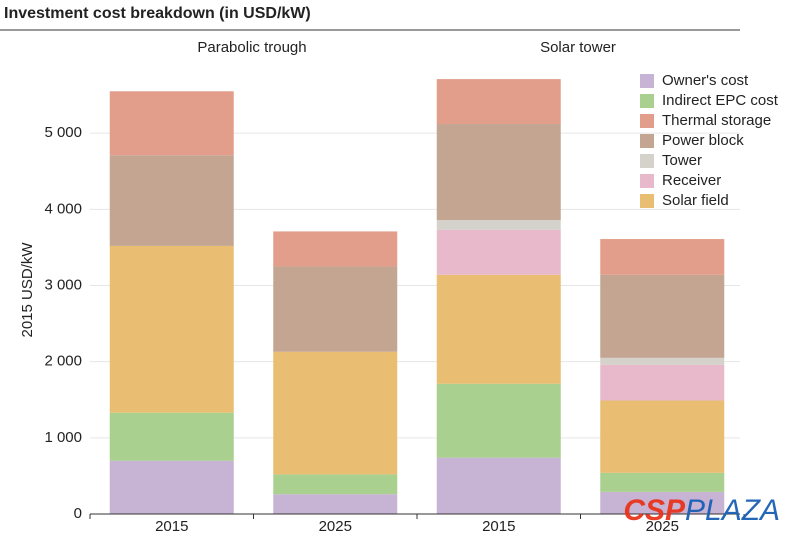  What do you see at coordinates (705, 80) in the screenshot?
I see `legend-label: Owner's cost` at bounding box center [705, 80].